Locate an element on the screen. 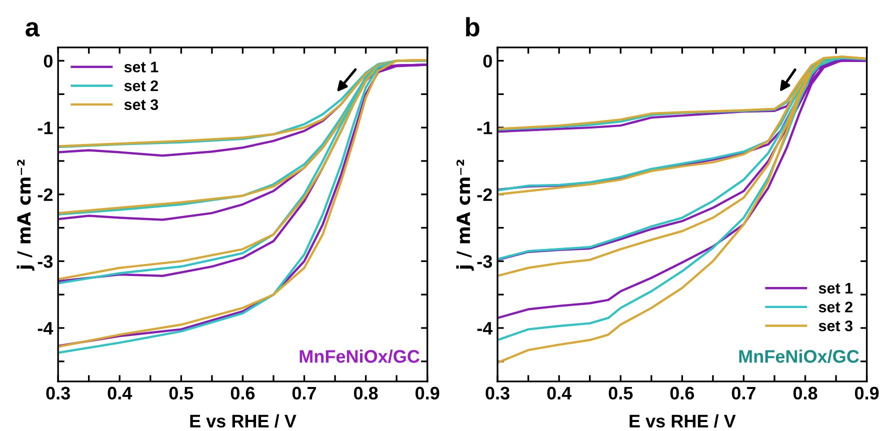  chart-title: b is located at coordinates (473, 27).